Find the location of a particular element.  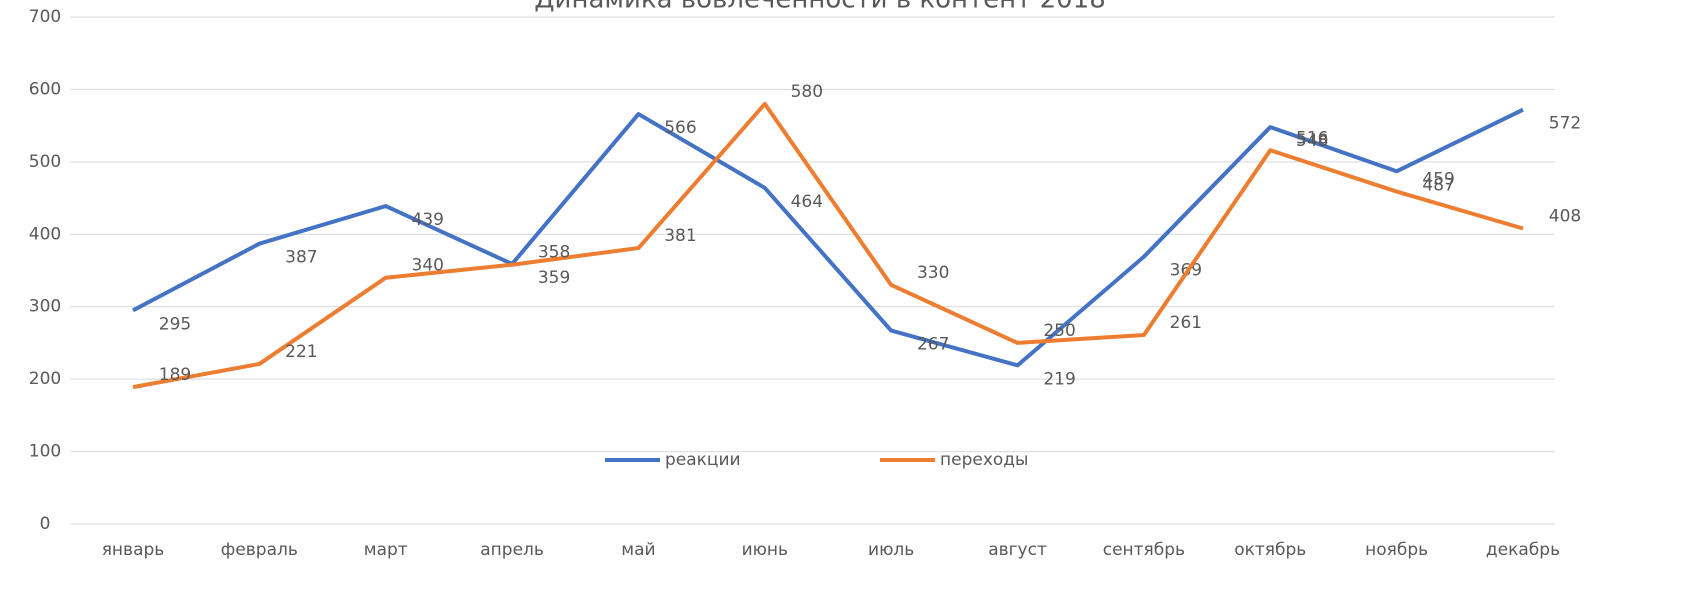

data-label: 566 is located at coordinates (680, 128).